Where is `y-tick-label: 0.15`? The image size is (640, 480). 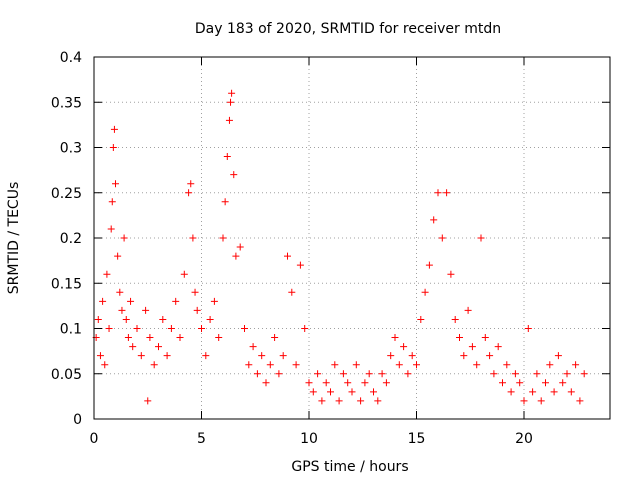
y-tick-label: 0.15 is located at coordinates (66, 284).